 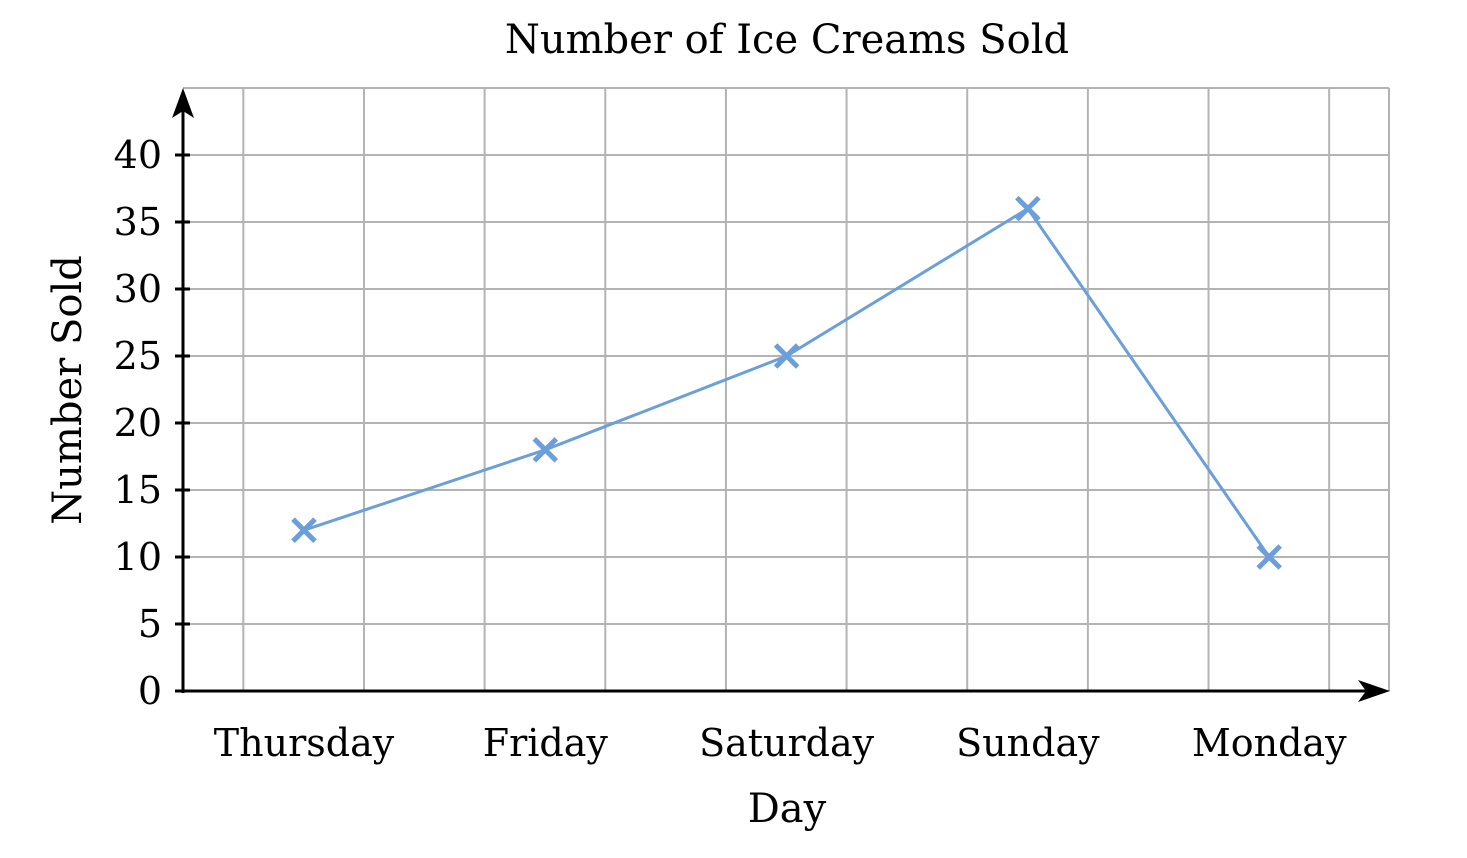 I want to click on x-axis-label: Day, so click(x=787, y=809).